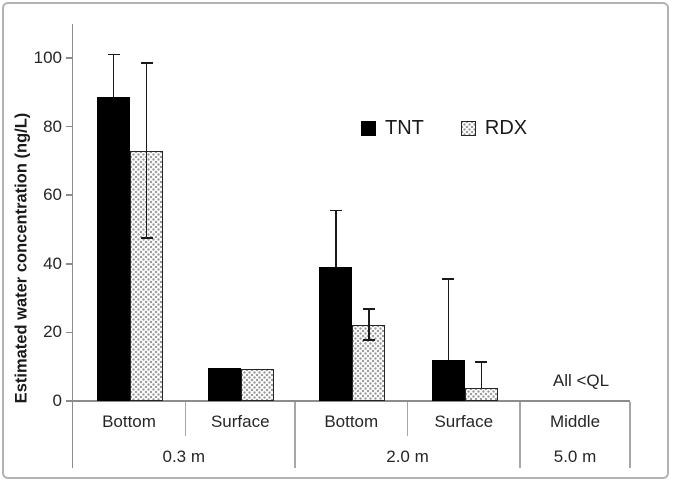 The height and width of the screenshot is (490, 675). Describe the element at coordinates (52, 263) in the screenshot. I see `y-tick-label: 40` at that location.